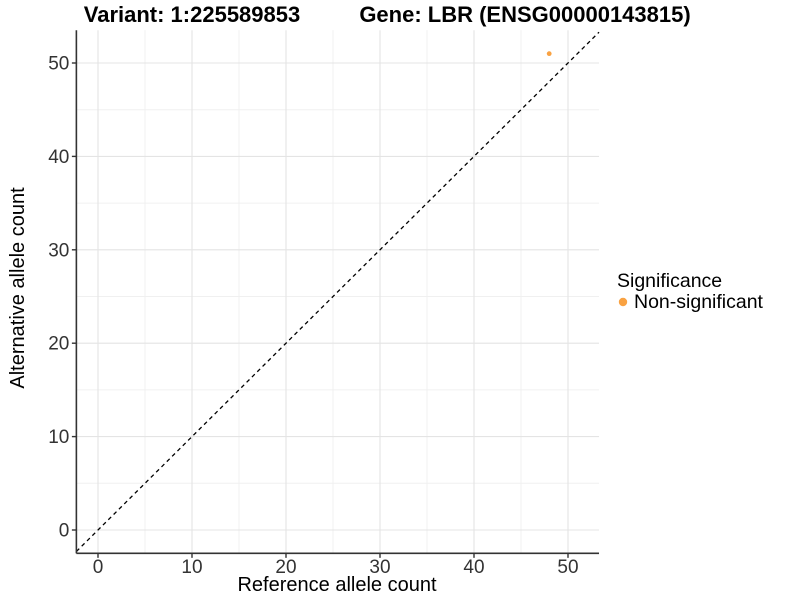 Image resolution: width=800 pixels, height=600 pixels. What do you see at coordinates (285, 567) in the screenshot?
I see `x-tick-label: 20` at bounding box center [285, 567].